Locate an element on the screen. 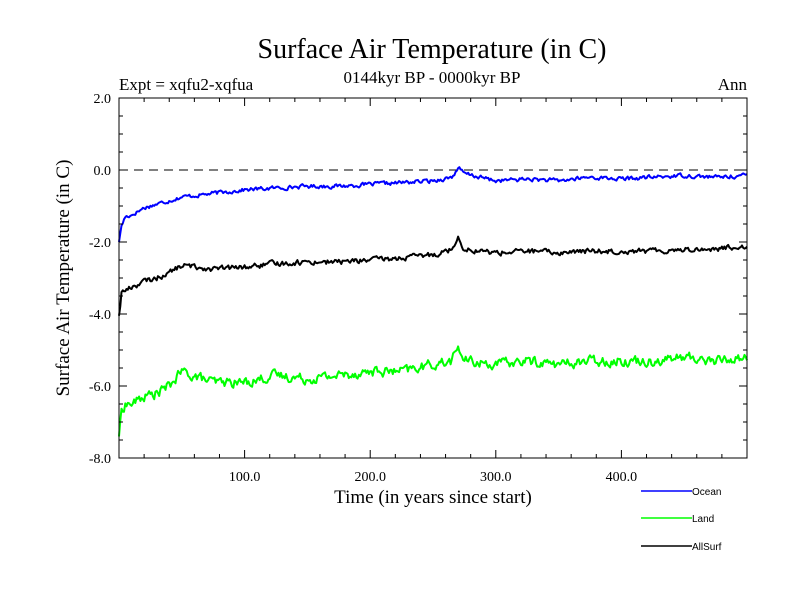 The width and height of the screenshot is (800, 600). series-line-land is located at coordinates (433, 391).